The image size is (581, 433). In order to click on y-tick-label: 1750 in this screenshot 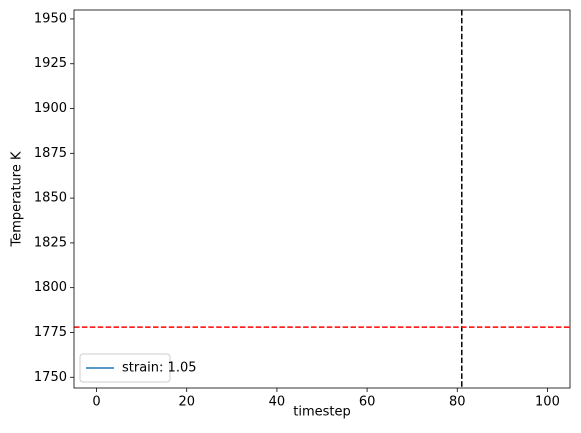, I will do `click(50, 377)`.